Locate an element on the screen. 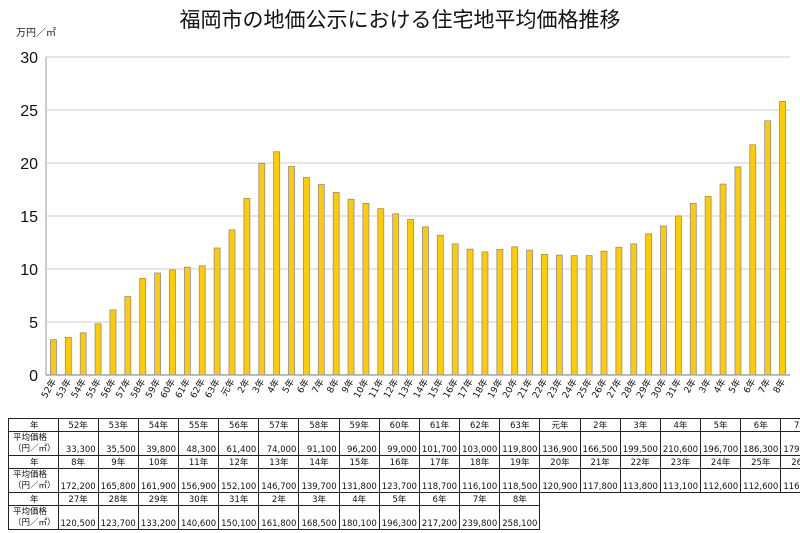  price-cell: 179,700 is located at coordinates (790, 443).